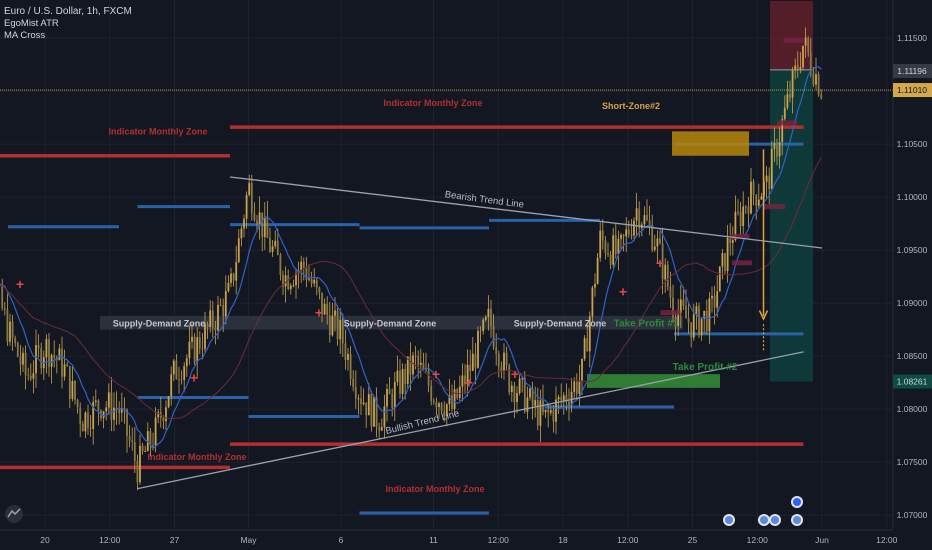  Describe the element at coordinates (68, 11) in the screenshot. I see `symbol-title: Euro / U.S. Dollar, 1h, FXCM` at that location.